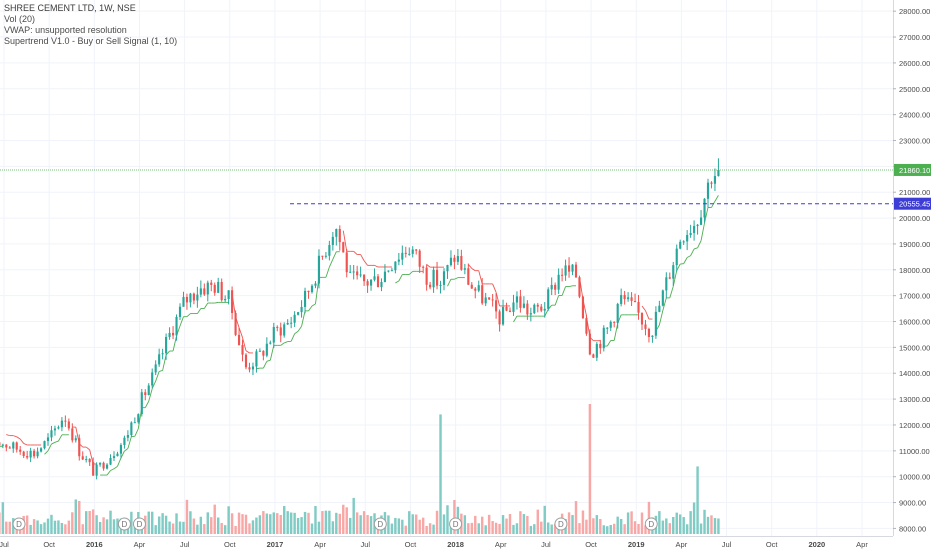  What do you see at coordinates (90, 19) in the screenshot?
I see `legend-volume: Vol (20)` at bounding box center [90, 19].